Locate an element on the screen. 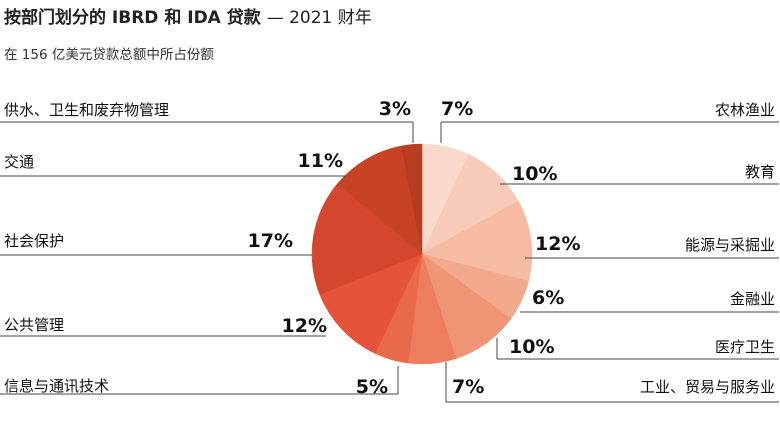 Image resolution: width=780 pixels, height=439 pixels. slice-label-4: 医疗卫生 is located at coordinates (745, 347).